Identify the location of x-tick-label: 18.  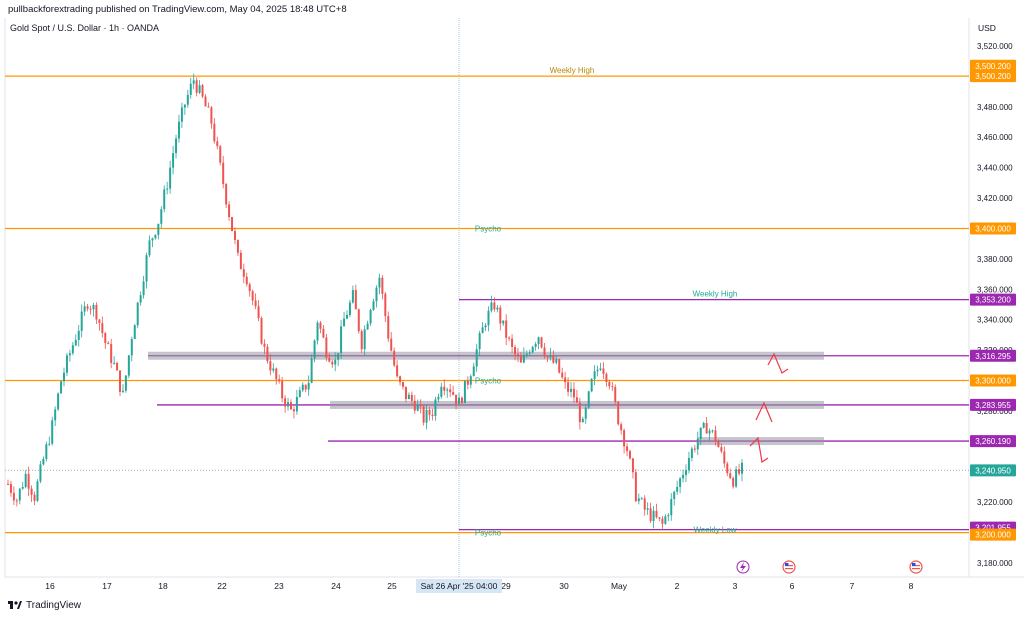
(163, 586).